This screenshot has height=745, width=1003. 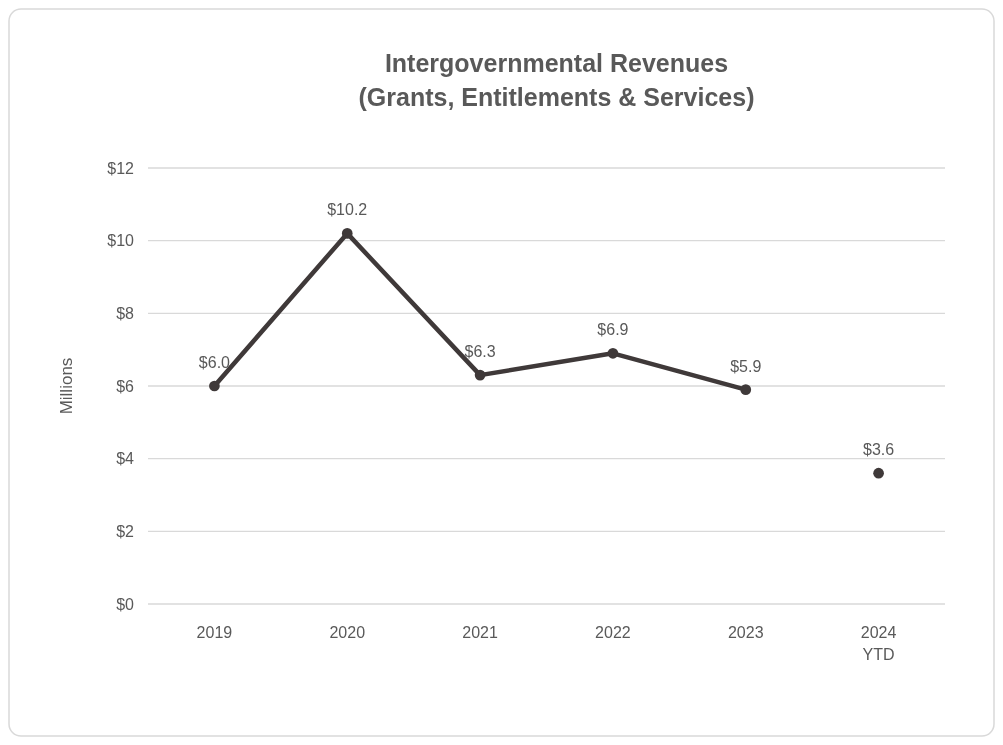 I want to click on x-tick-label: 2024 YTD, so click(x=878, y=643).